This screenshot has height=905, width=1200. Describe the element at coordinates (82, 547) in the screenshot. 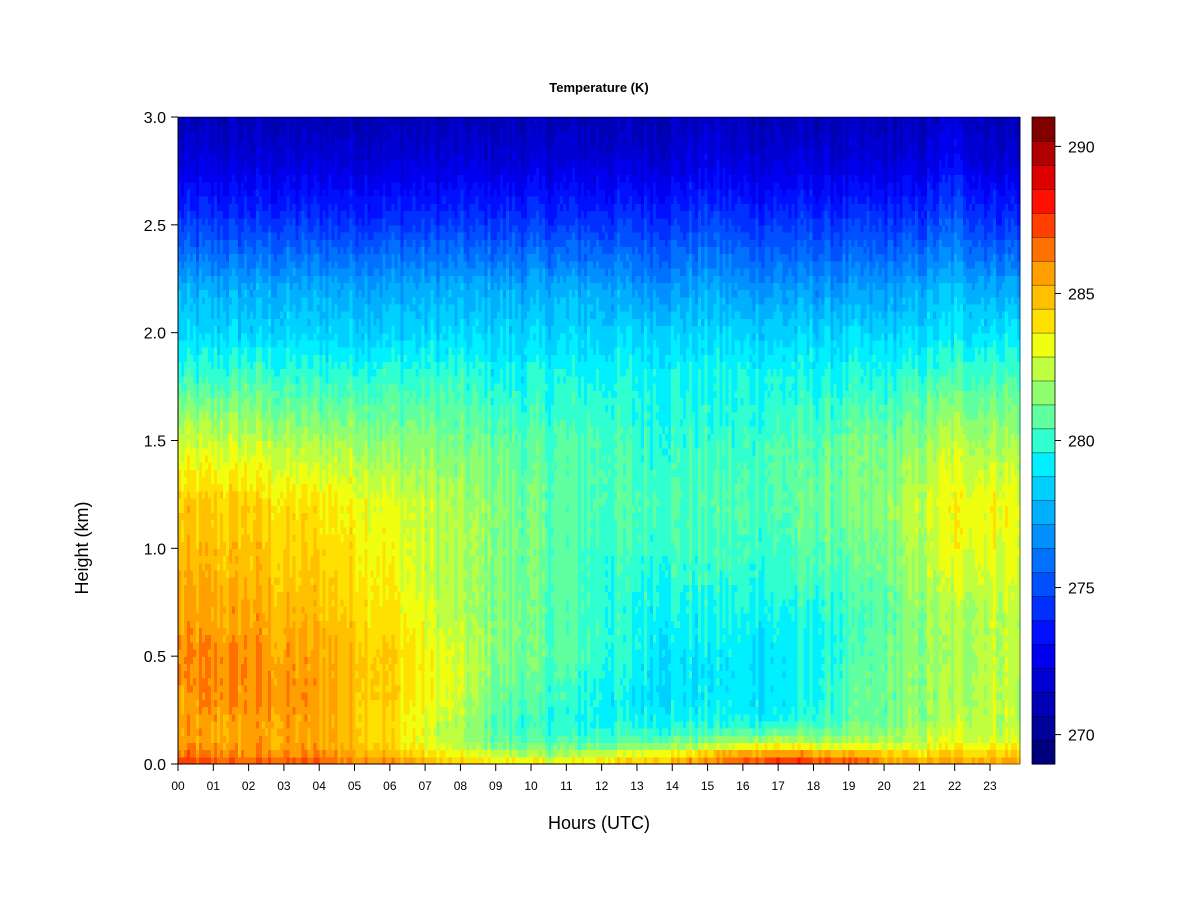

I see `y-axis-title: Height (km)` at that location.